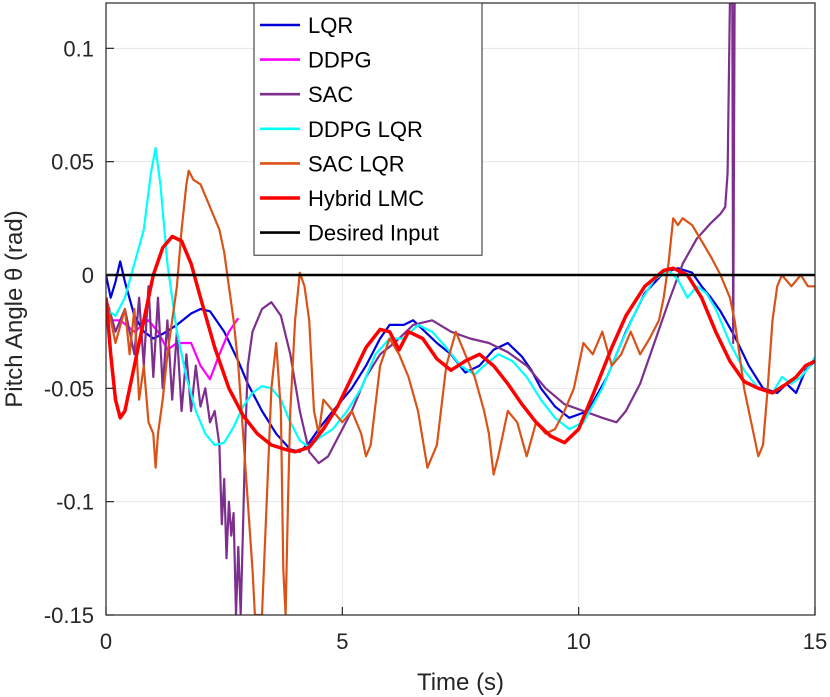 The width and height of the screenshot is (830, 697). I want to click on x-tick-label: 0, so click(106, 641).